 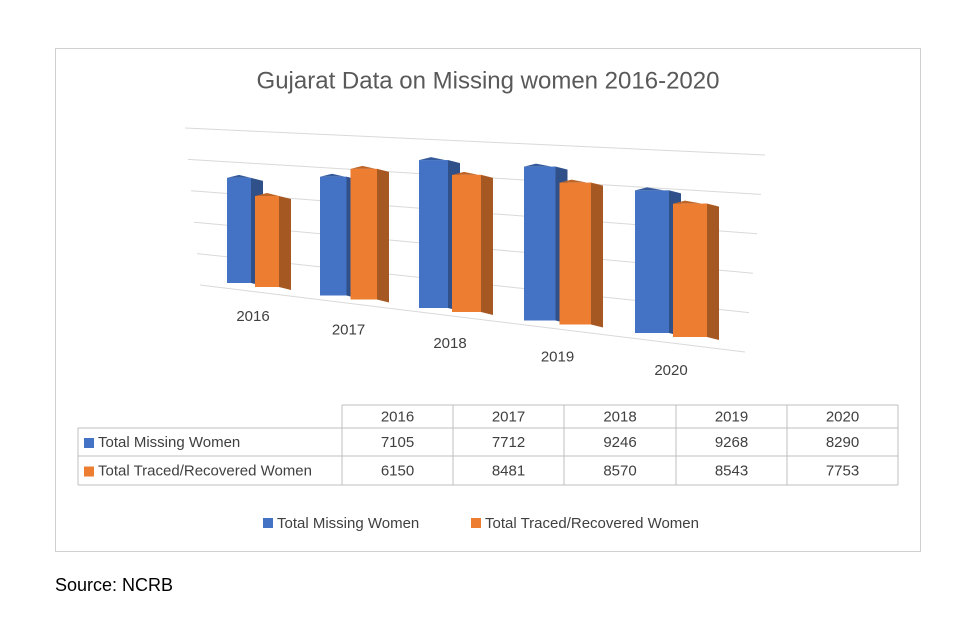 What do you see at coordinates (488, 80) in the screenshot?
I see `chart-title: Gujarat Data on Missing women 2016-2020` at bounding box center [488, 80].